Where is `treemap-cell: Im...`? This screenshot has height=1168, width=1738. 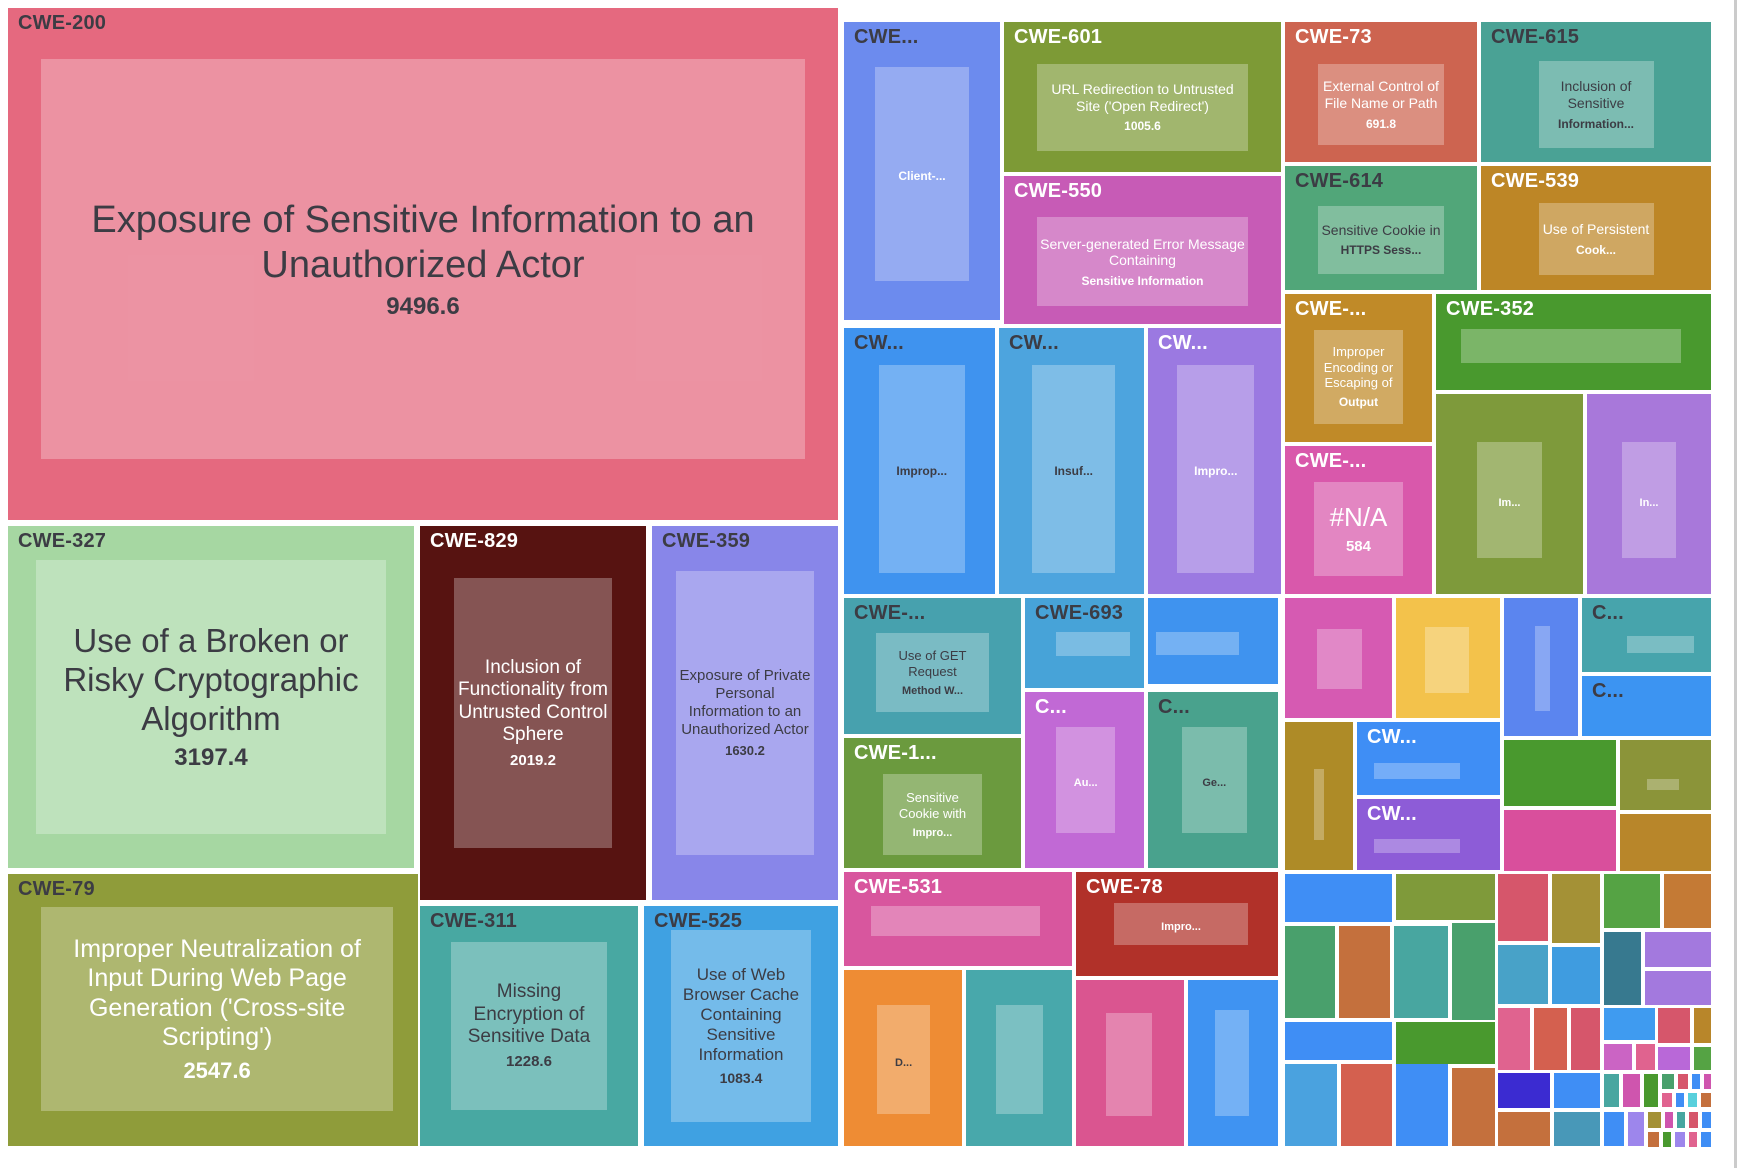 treemap-cell: Im... is located at coordinates (1509, 494).